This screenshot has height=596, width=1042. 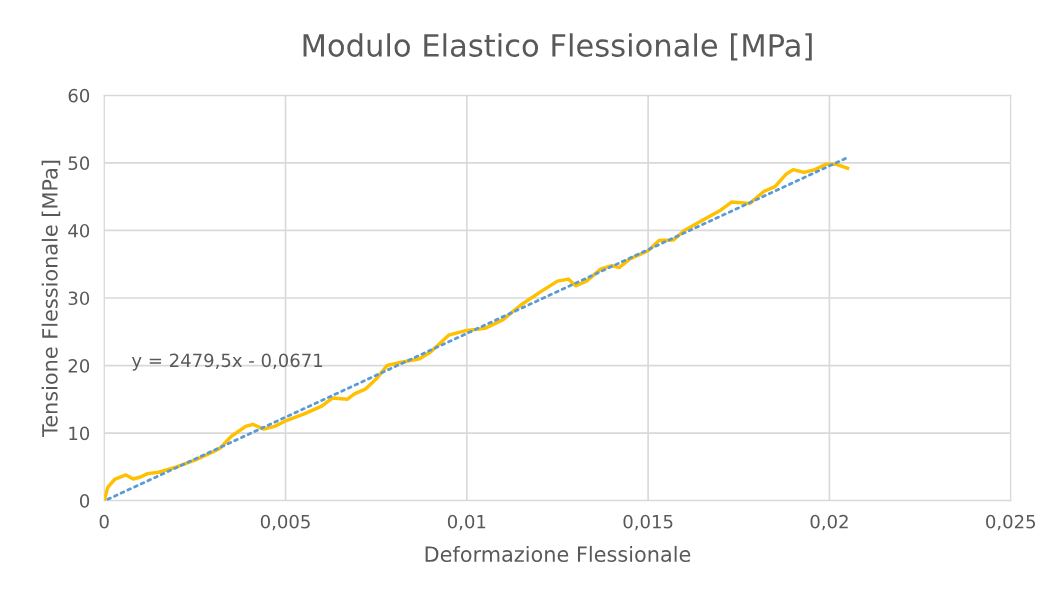 I want to click on y-tick-label: 20, so click(x=79, y=366).